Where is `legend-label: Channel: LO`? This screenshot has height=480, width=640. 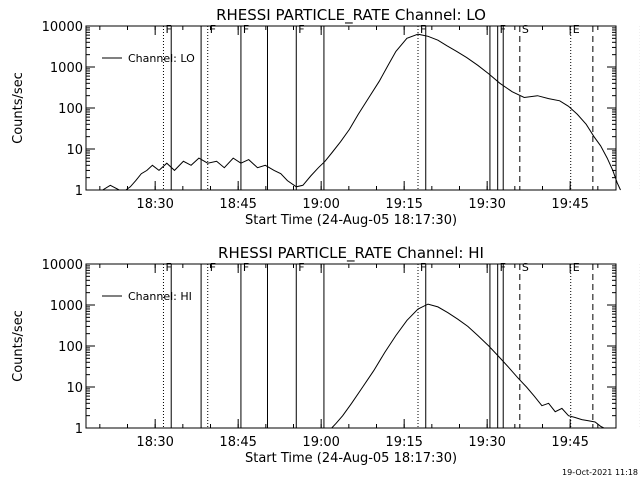 legend-label: Channel: LO is located at coordinates (161, 58).